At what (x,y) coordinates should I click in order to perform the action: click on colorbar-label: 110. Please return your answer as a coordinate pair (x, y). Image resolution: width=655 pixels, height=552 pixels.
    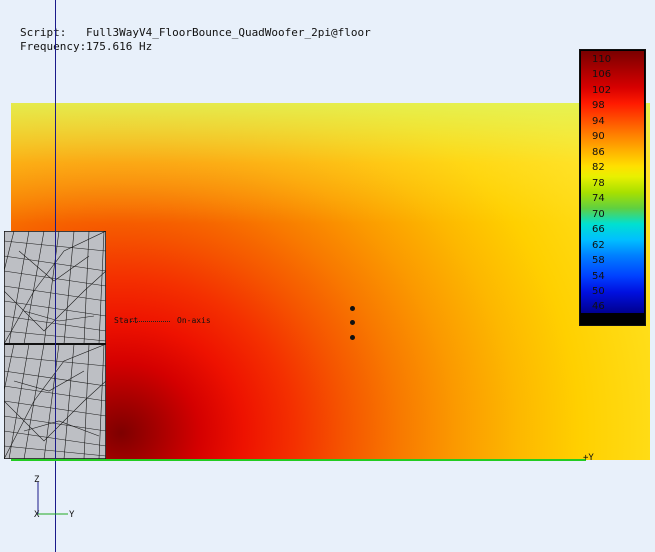
    Looking at the image, I should click on (602, 59).